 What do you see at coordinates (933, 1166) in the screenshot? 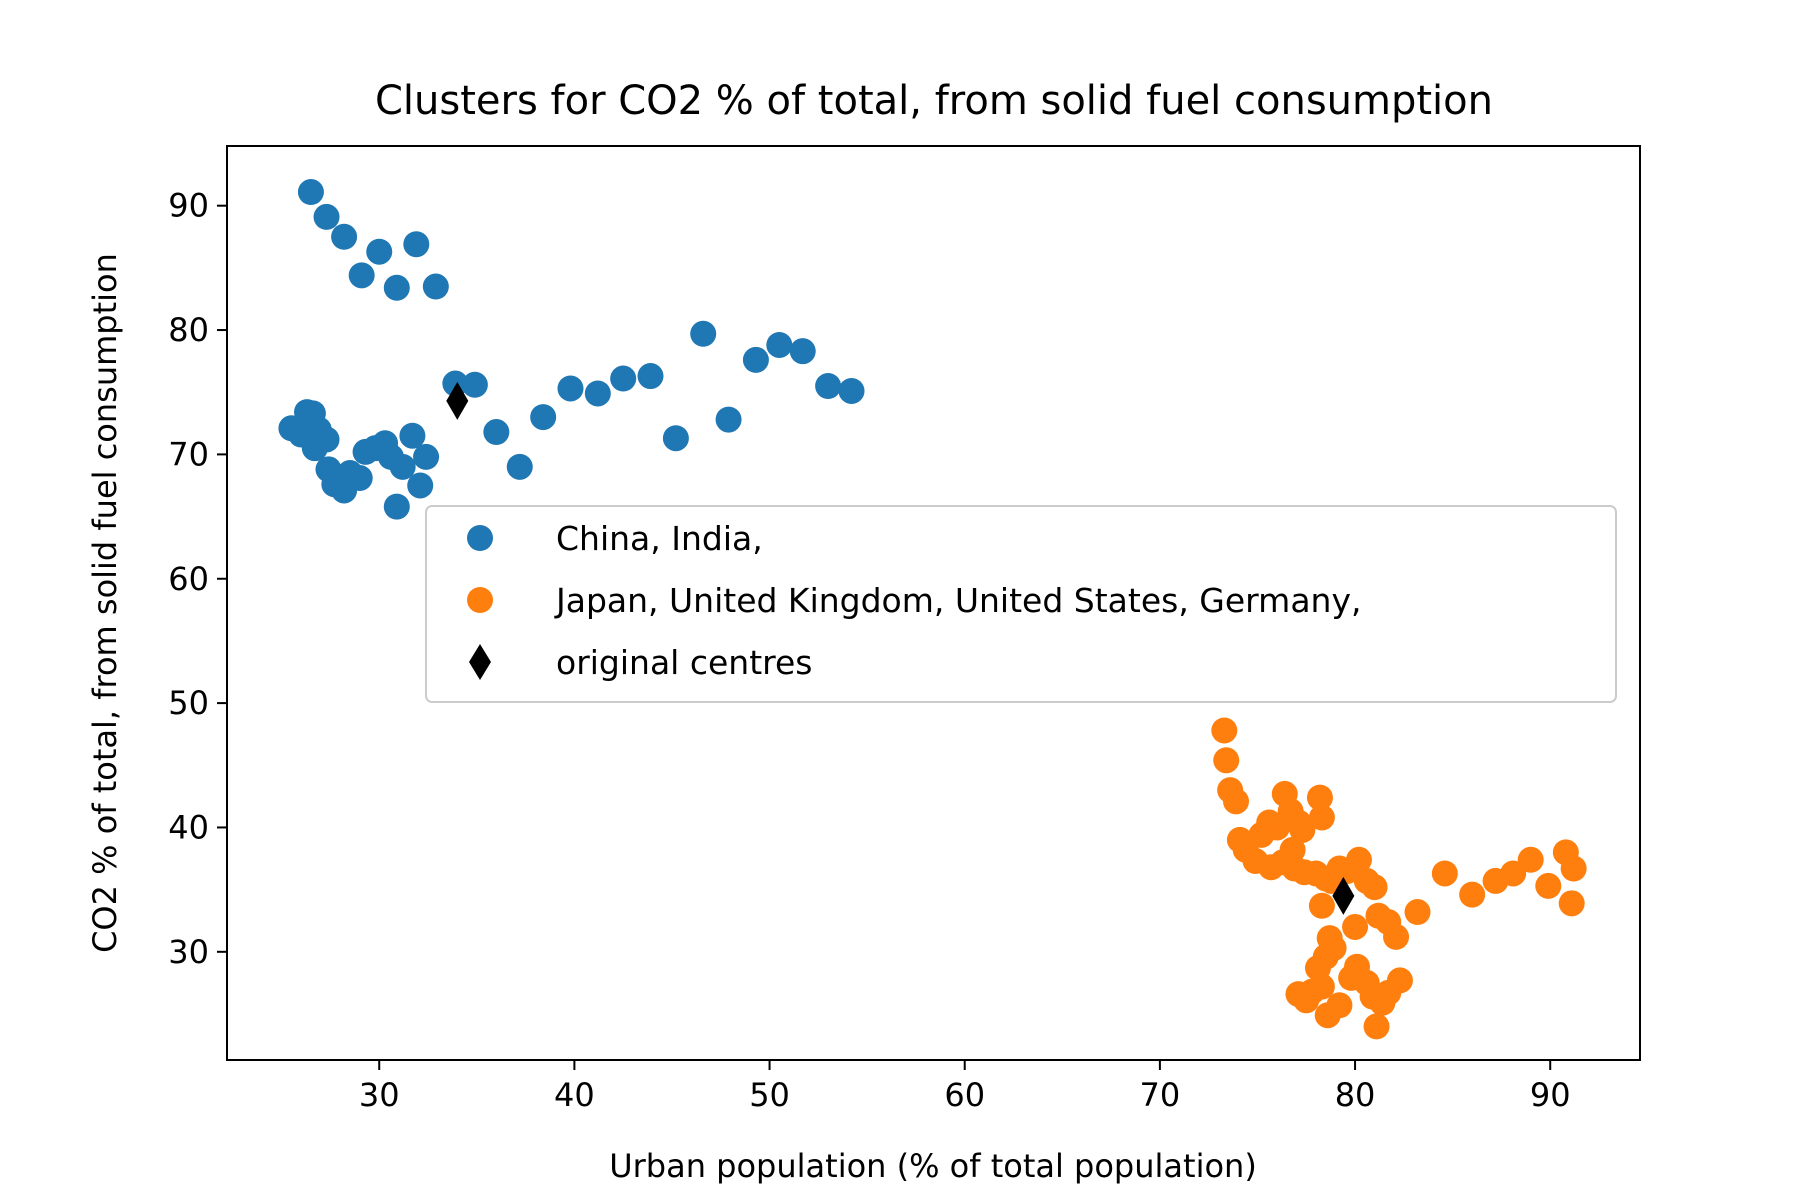
I see `x-axis-label: Urban population (% of total population)` at bounding box center [933, 1166].